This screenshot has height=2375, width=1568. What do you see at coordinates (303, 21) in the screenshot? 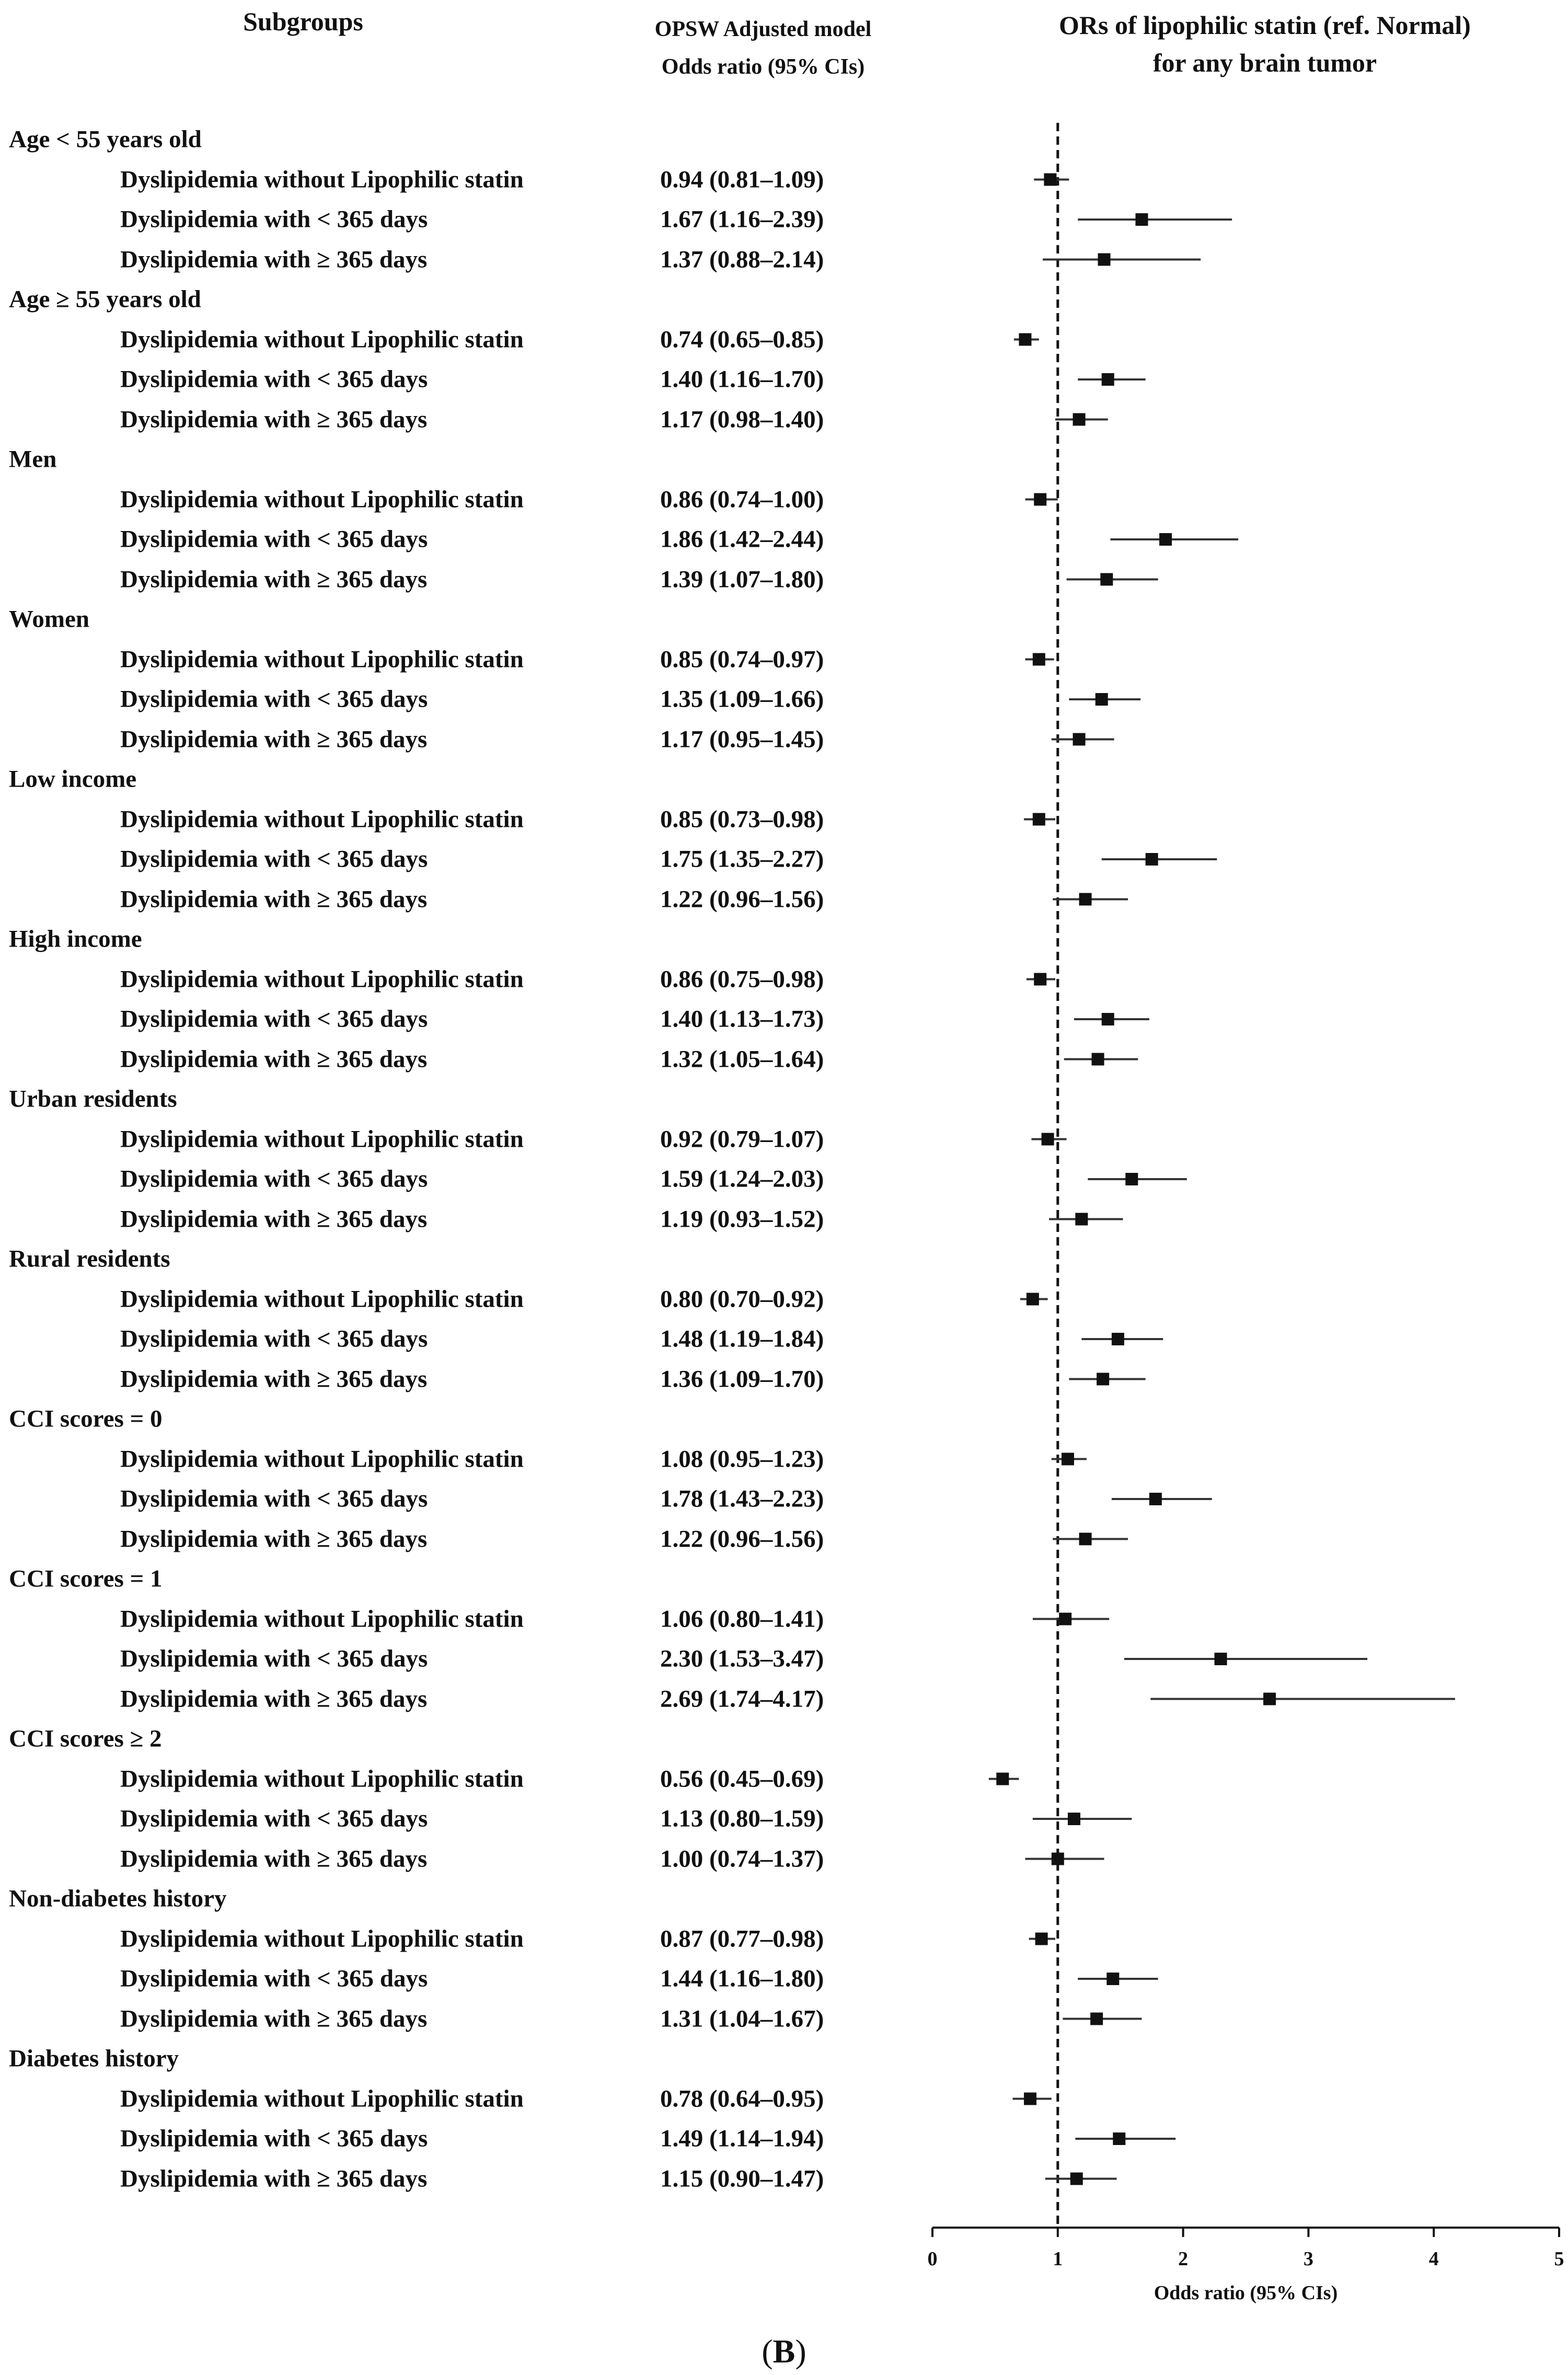
I see `subgroups-header: Subgroups` at bounding box center [303, 21].